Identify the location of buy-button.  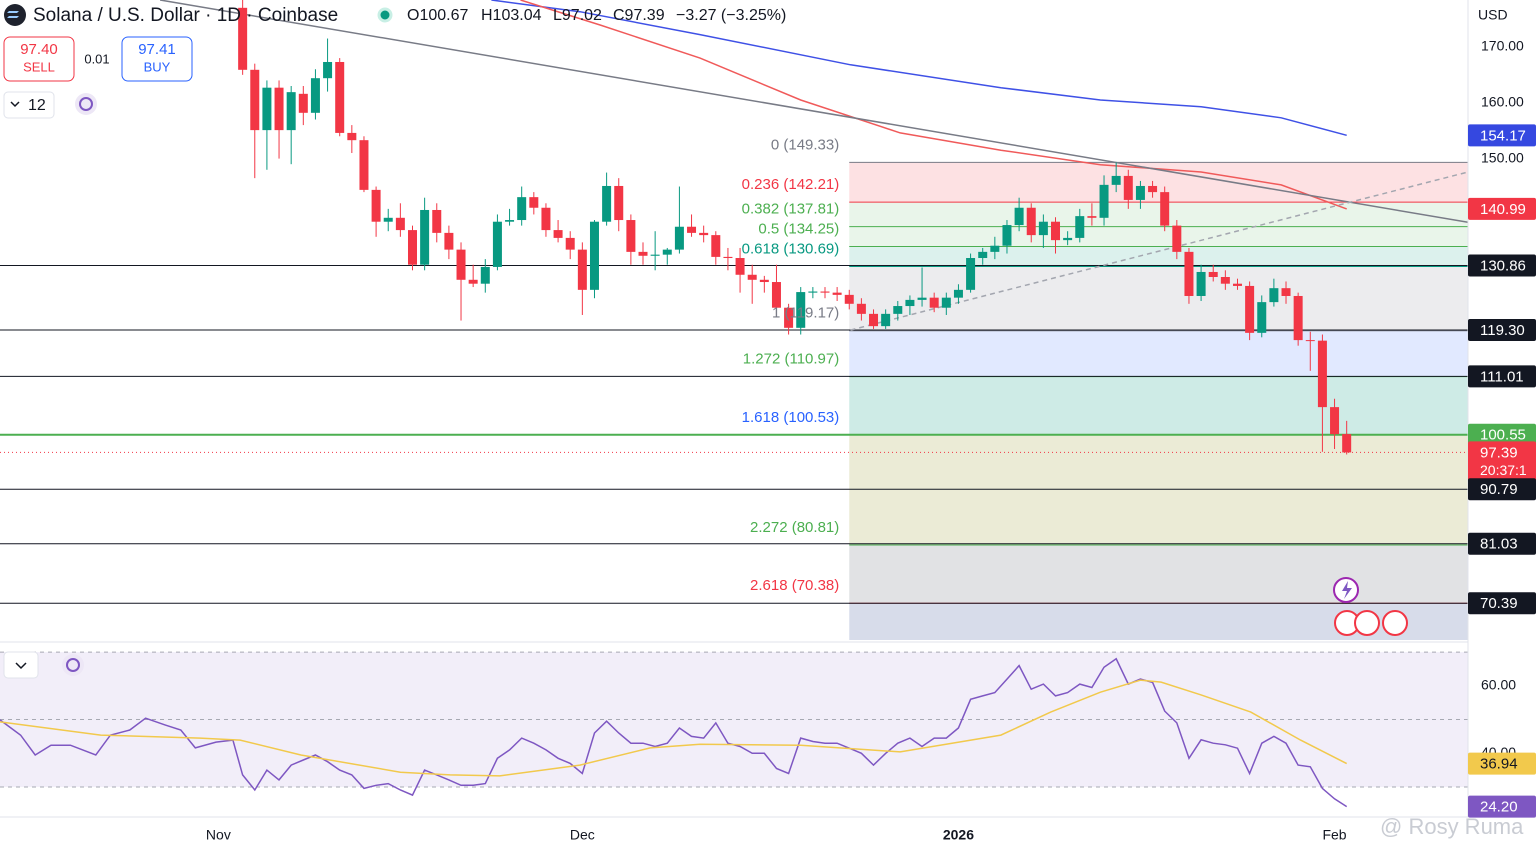
(157, 59).